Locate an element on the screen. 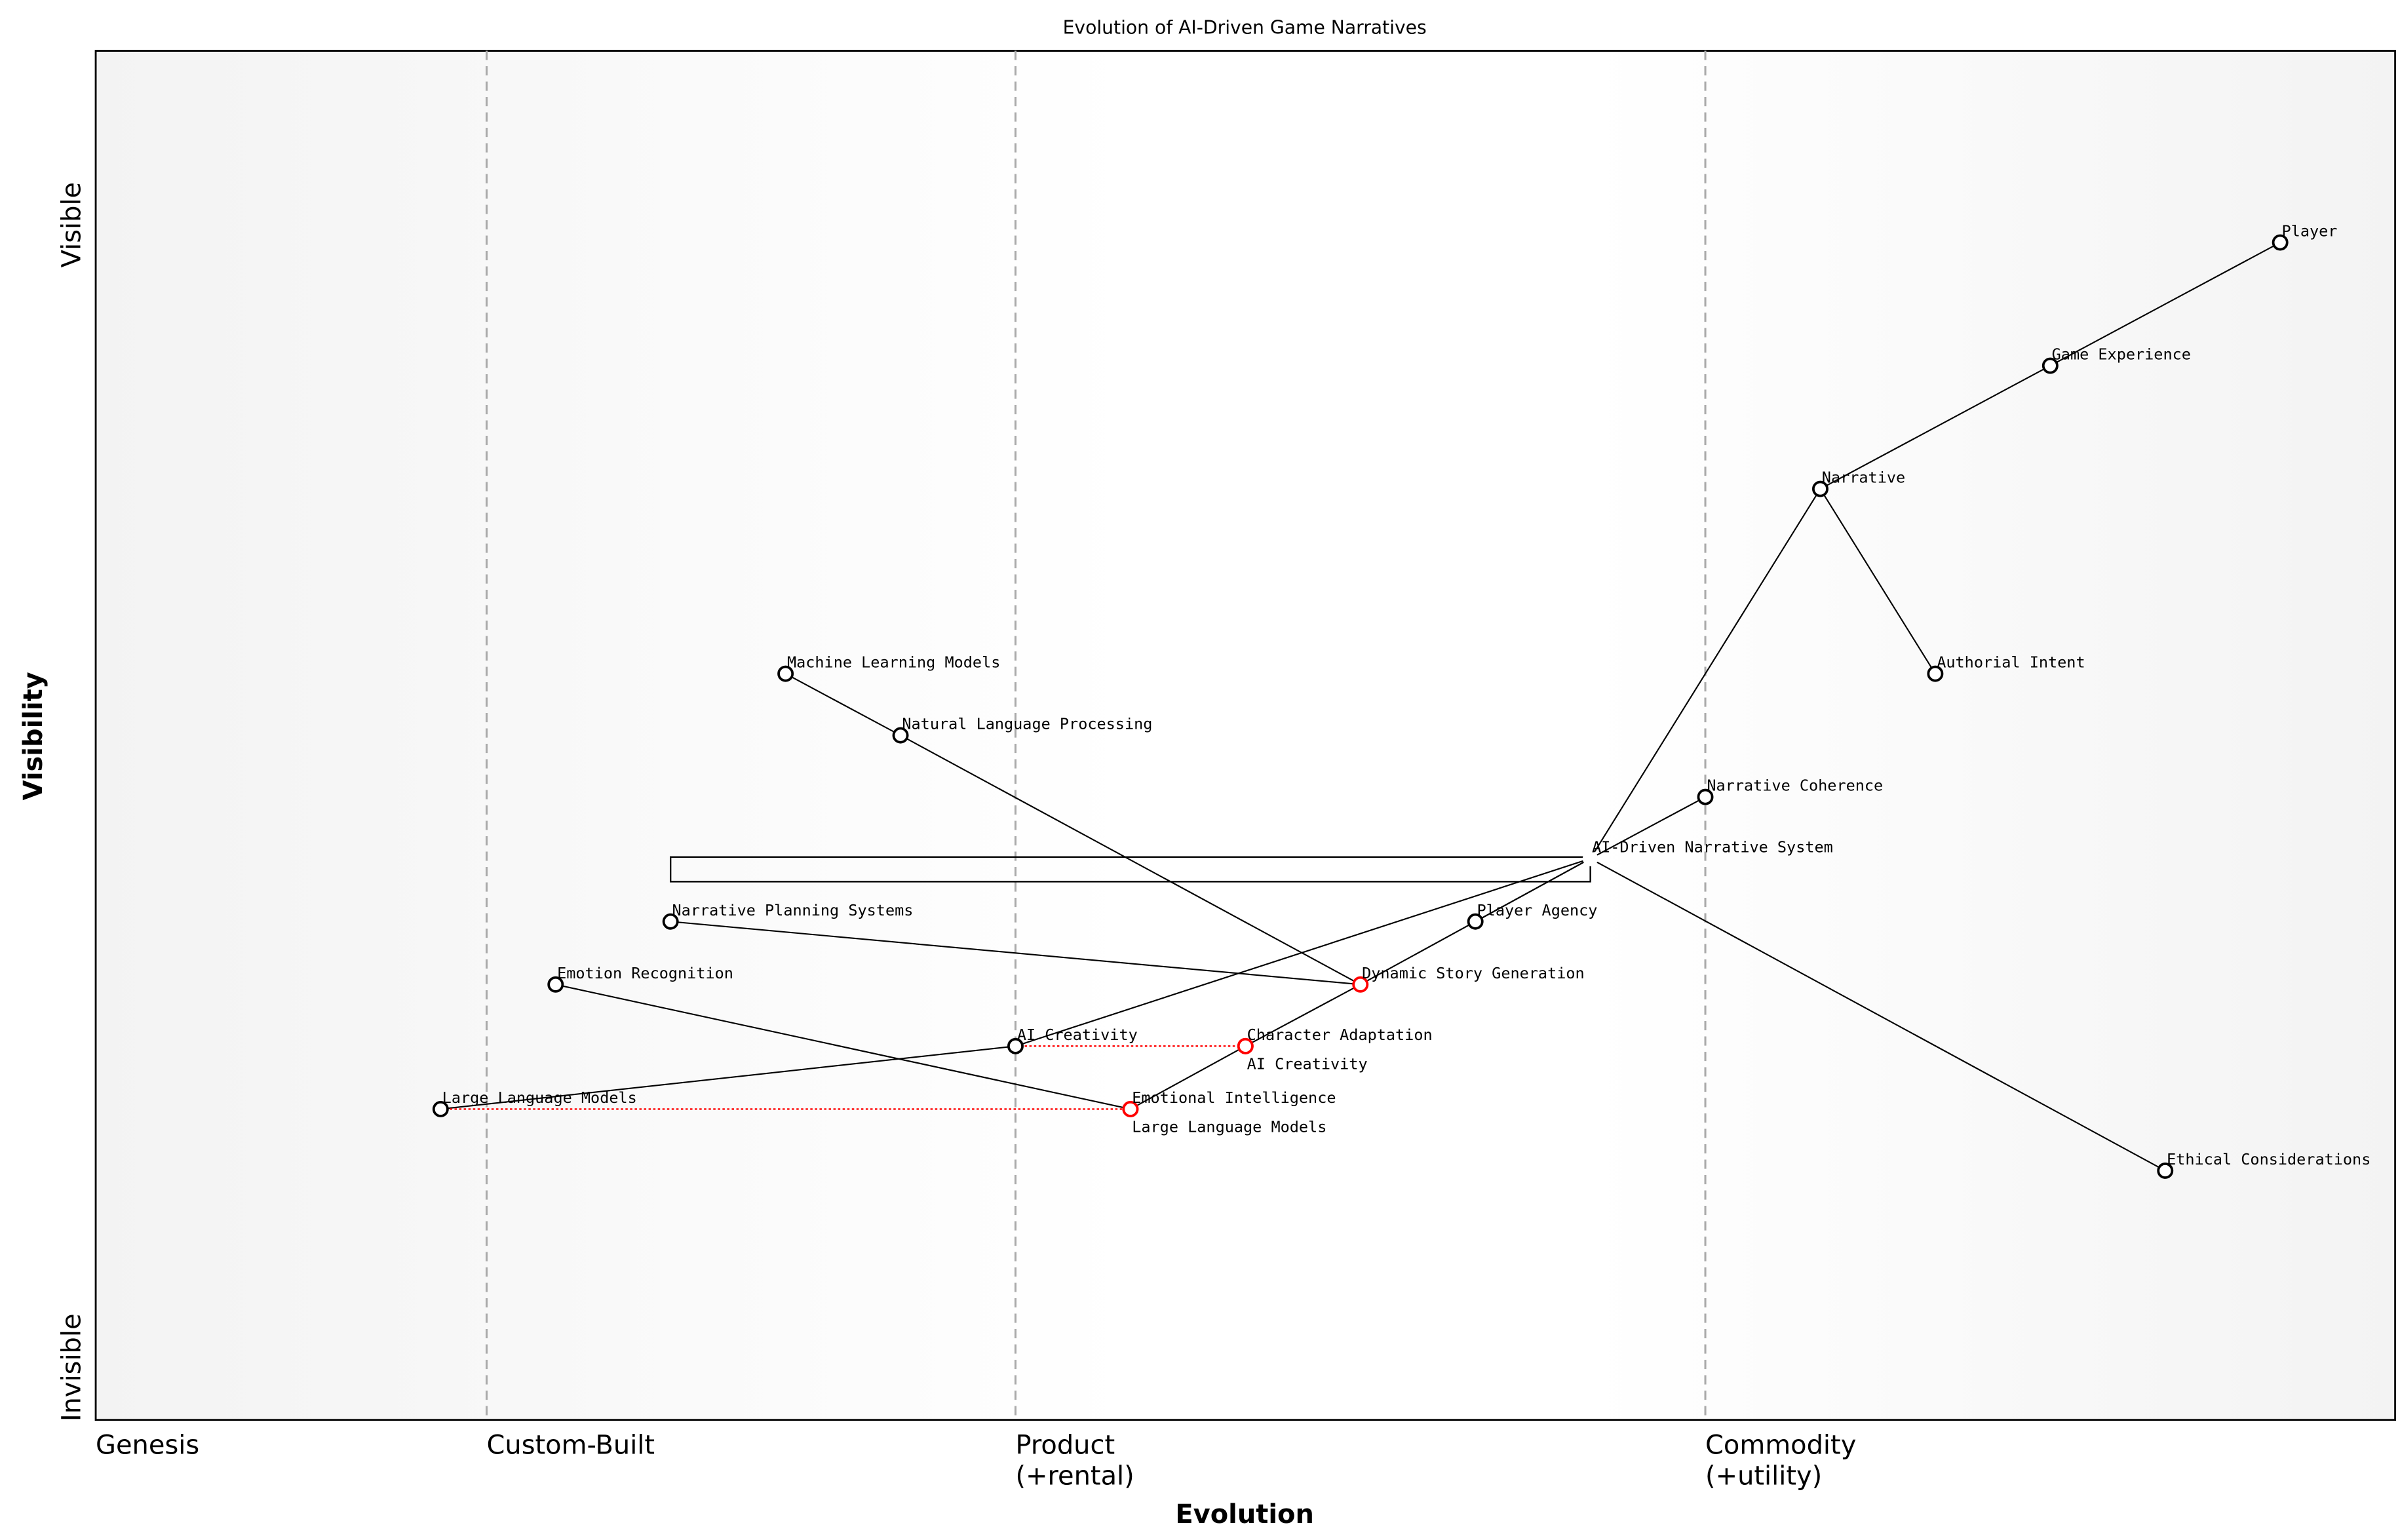 Image resolution: width=2400 pixels, height=1540 pixels. stage-label: Custom-Built is located at coordinates (571, 1445).